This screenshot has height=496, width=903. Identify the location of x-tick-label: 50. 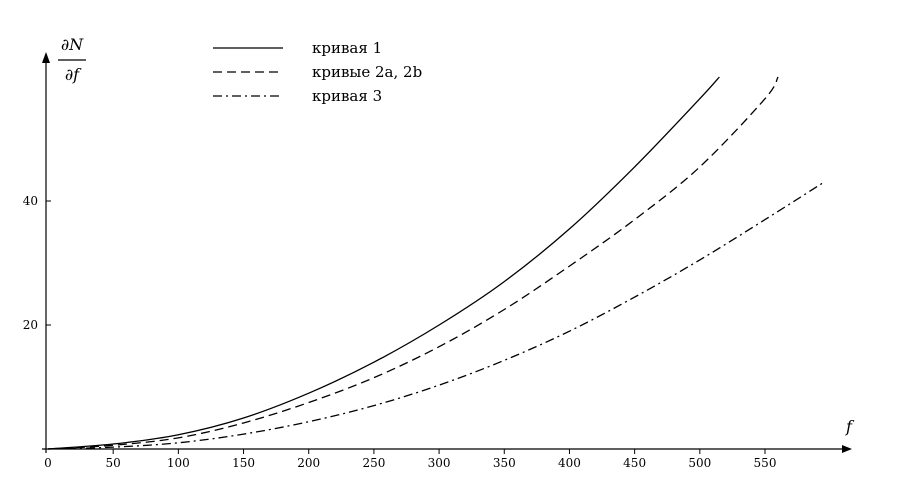
(113, 463).